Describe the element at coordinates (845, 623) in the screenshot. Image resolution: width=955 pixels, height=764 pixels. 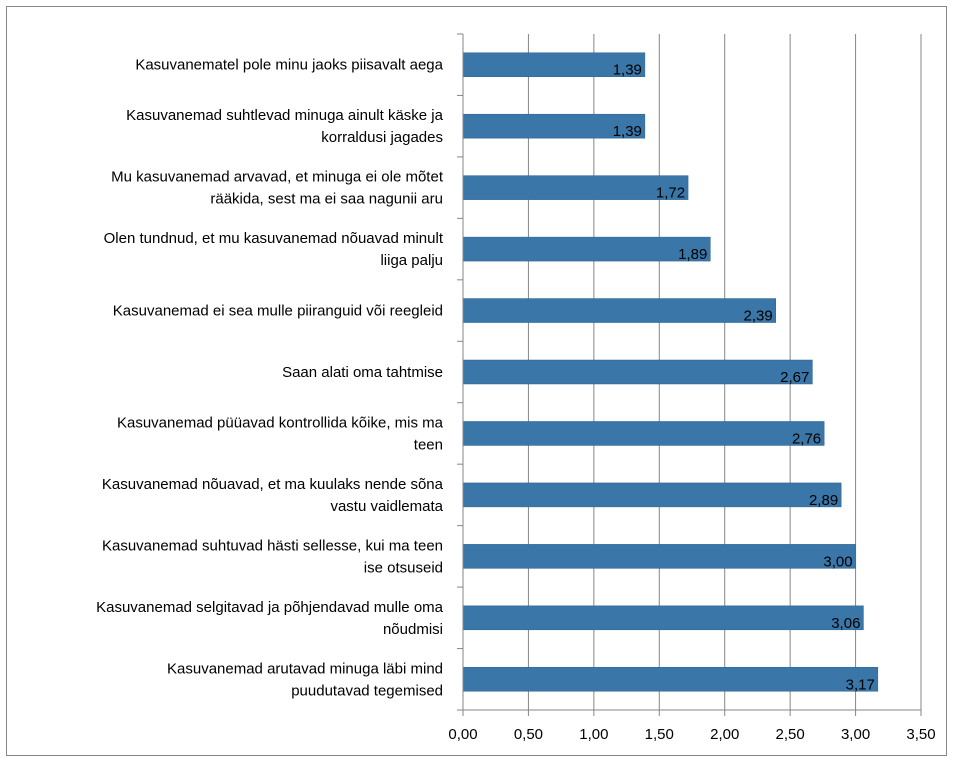
I see `data-label: 3,06` at that location.